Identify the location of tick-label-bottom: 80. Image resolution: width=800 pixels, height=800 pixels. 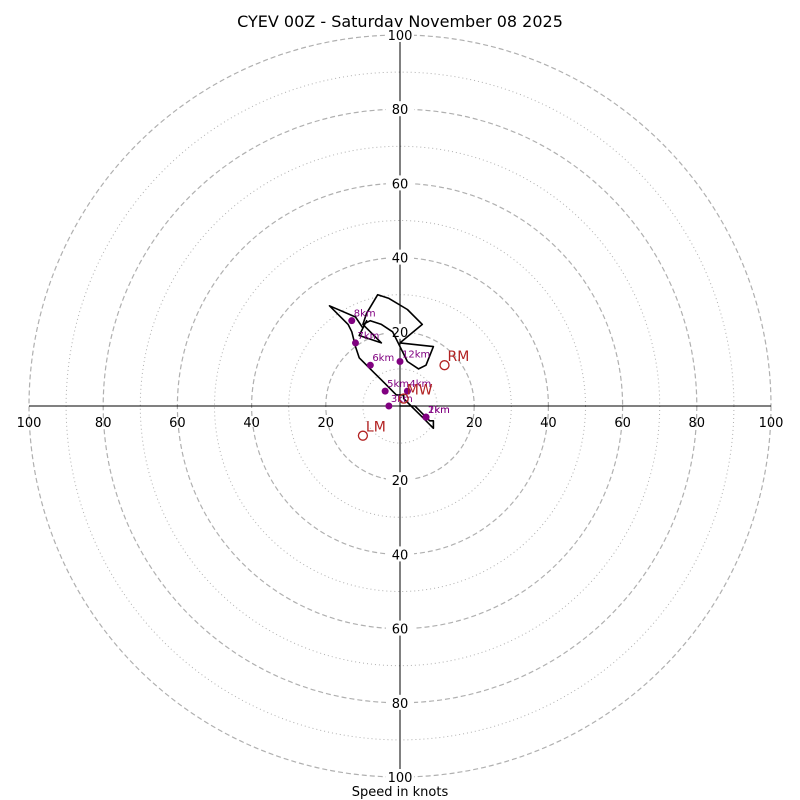
(400, 704).